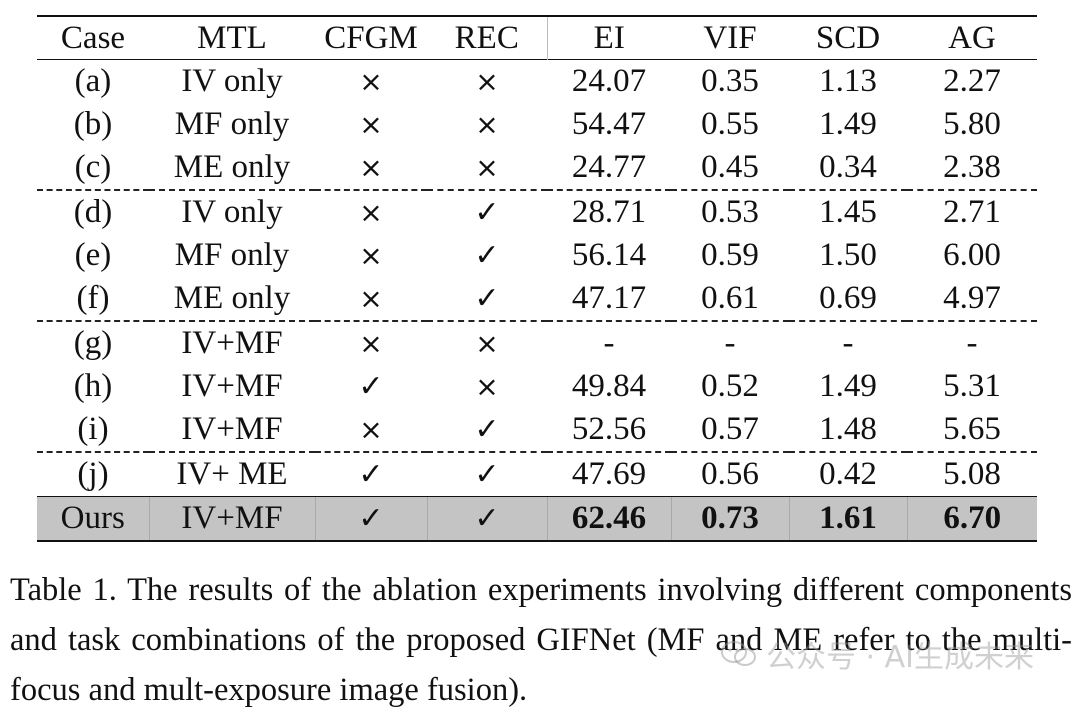 Image resolution: width=1080 pixels, height=721 pixels. I want to click on cell-case: (h), so click(93, 386).